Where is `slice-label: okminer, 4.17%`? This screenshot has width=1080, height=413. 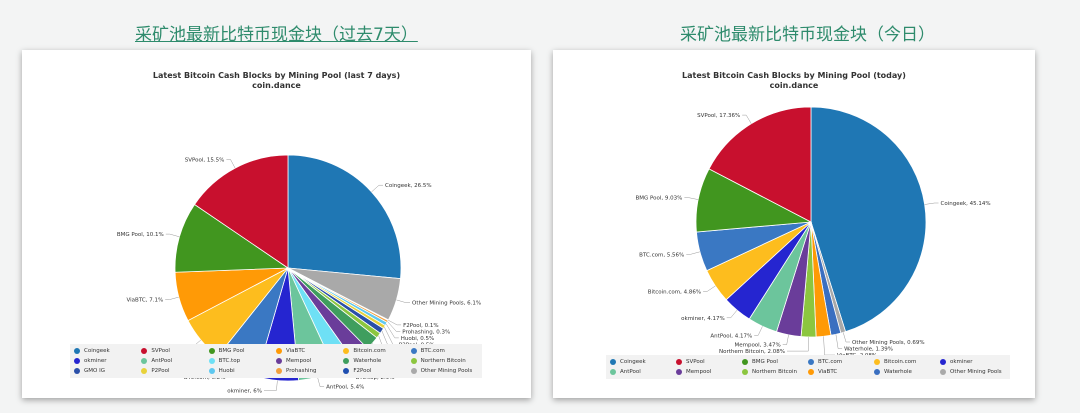
slice-label: okminer, 4.17% is located at coordinates (703, 319).